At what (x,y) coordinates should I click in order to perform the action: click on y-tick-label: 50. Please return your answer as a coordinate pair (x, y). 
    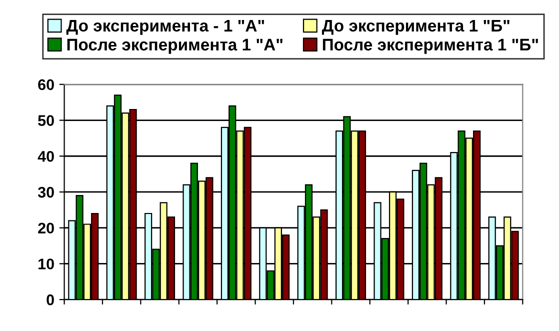
    Looking at the image, I should click on (46, 120).